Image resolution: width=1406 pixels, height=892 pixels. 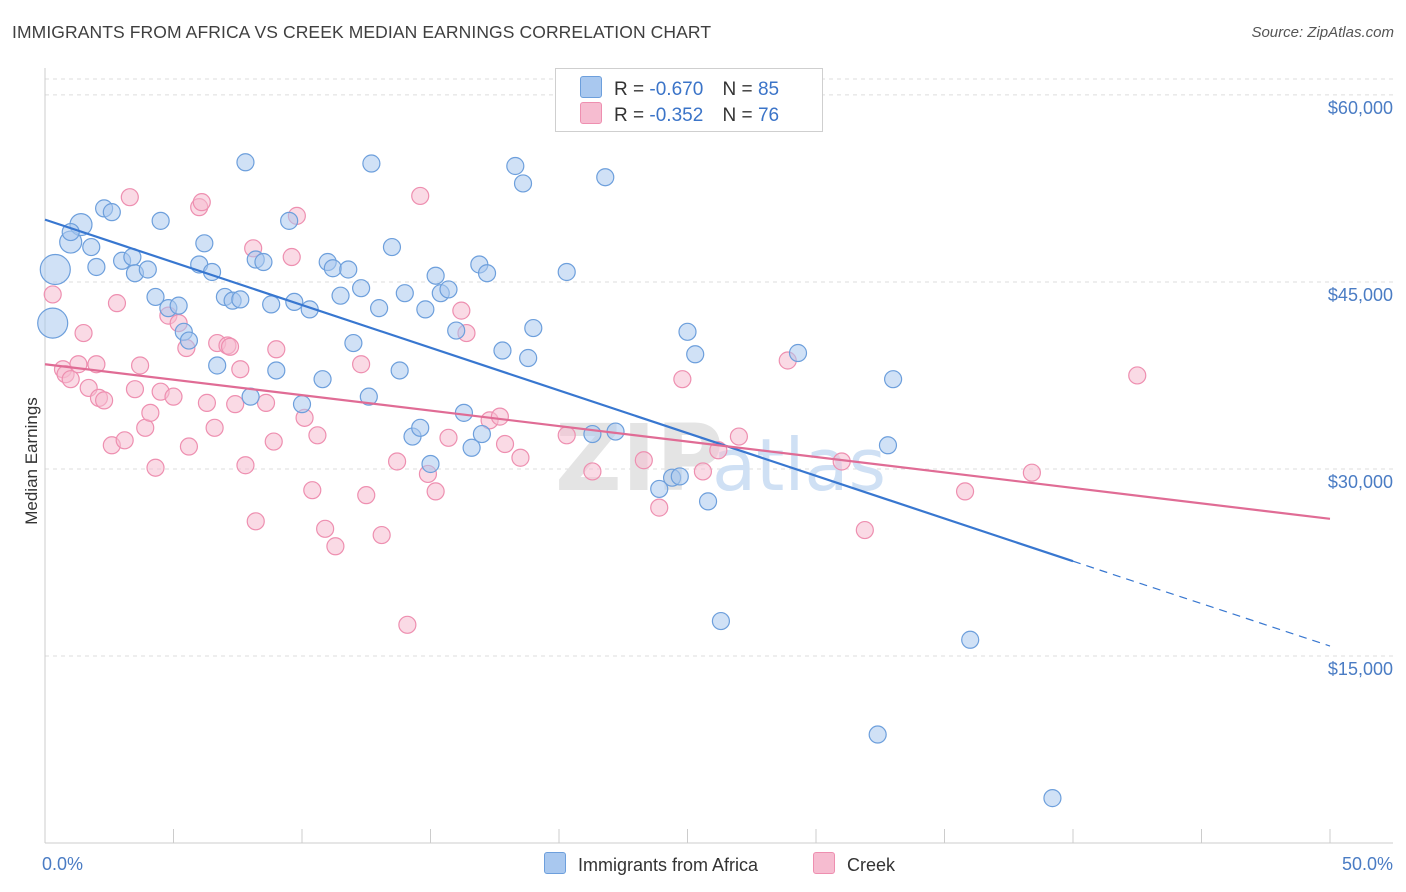 What do you see at coordinates (1360, 482) in the screenshot?
I see `y-tick-label: $30,000` at bounding box center [1360, 482].